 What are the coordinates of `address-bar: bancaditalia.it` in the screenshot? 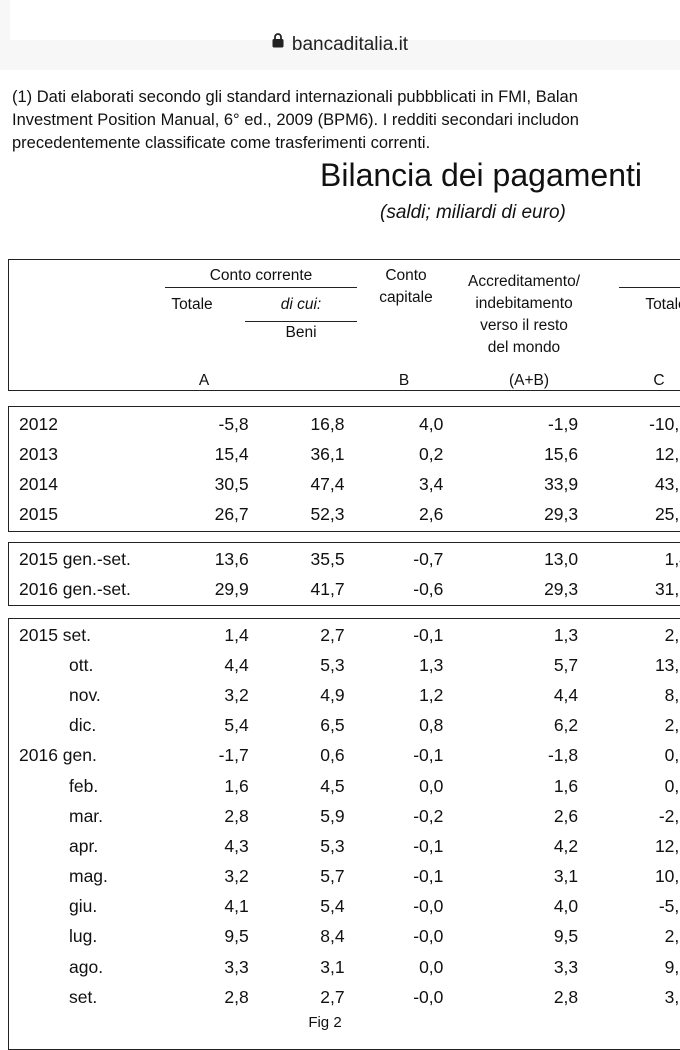 It's located at (340, 44).